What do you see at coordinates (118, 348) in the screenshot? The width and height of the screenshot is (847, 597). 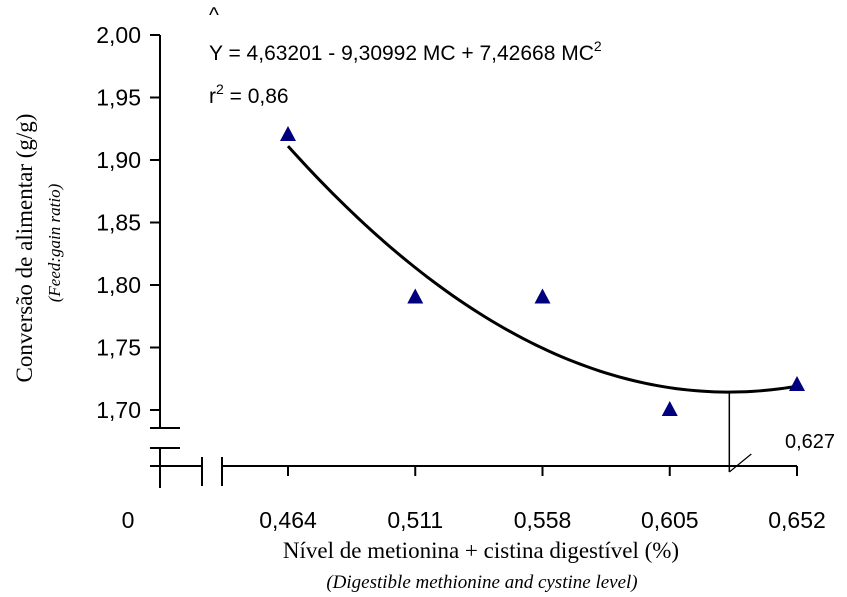 I see `y-tick-label: 1,75` at bounding box center [118, 348].